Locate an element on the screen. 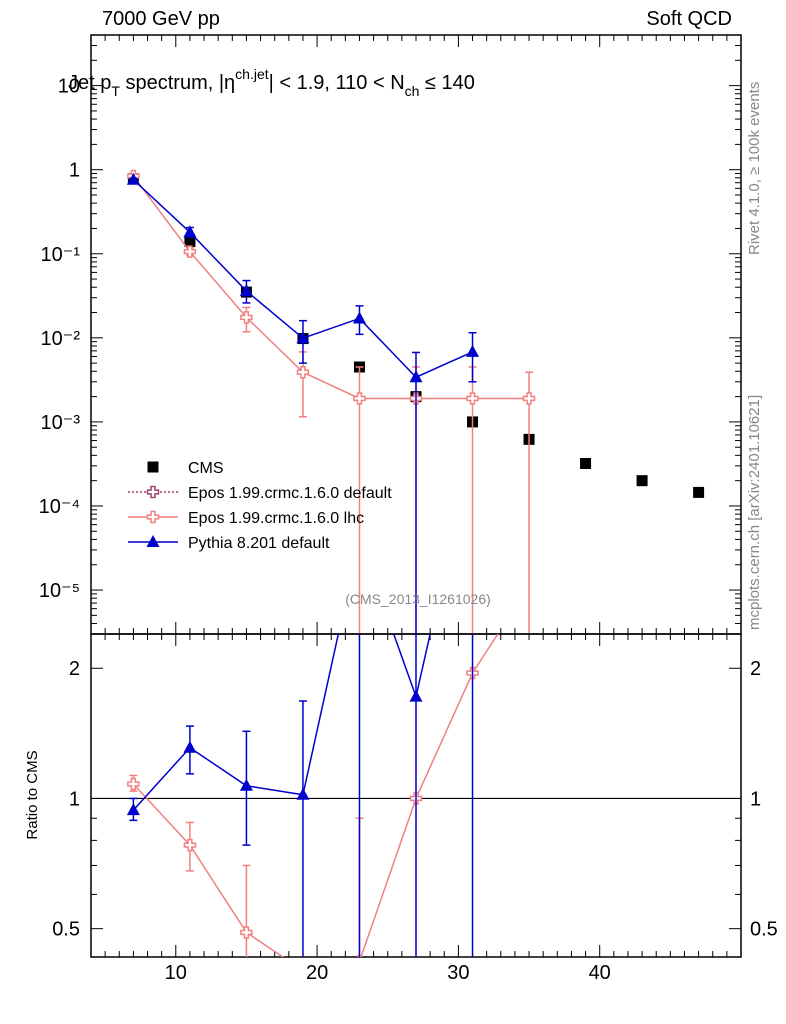 This screenshot has width=786, height=1024. ratio-y-tick-label-right: 1 is located at coordinates (755, 799).